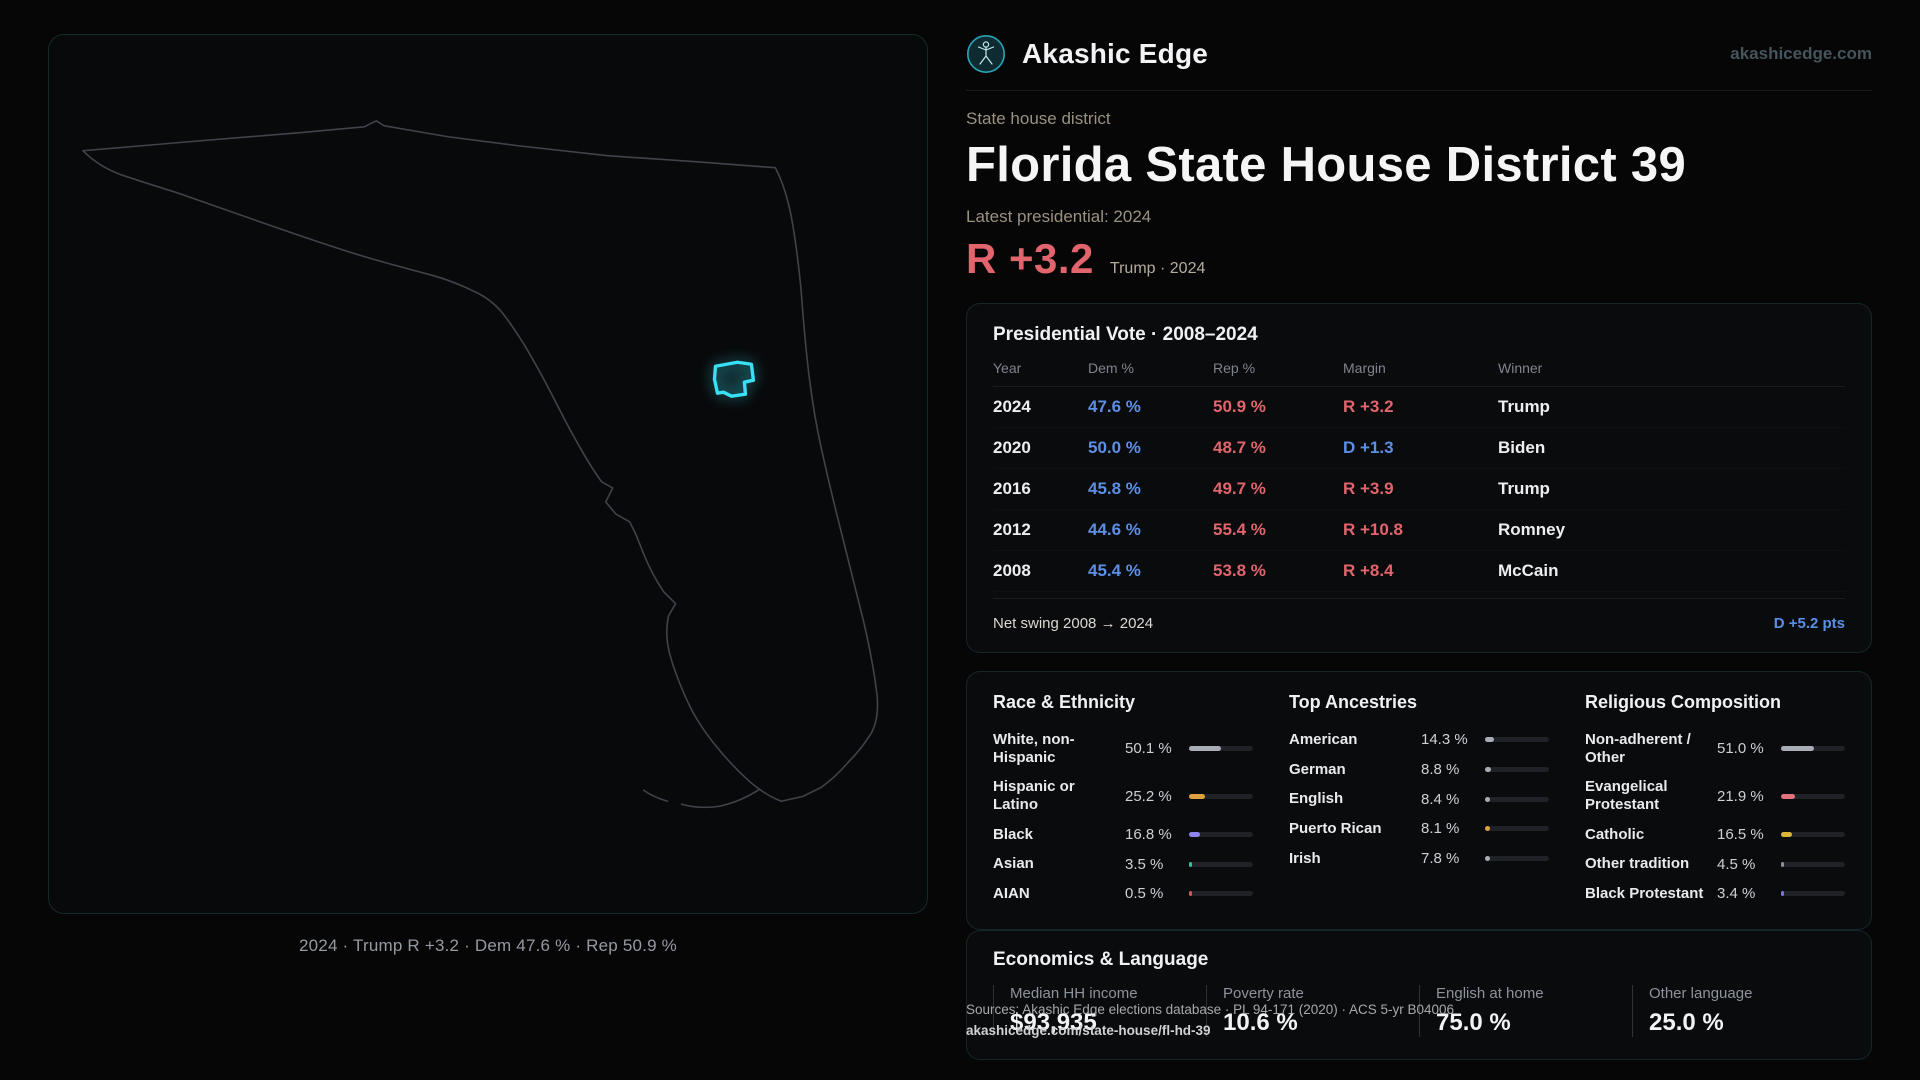  I want to click on headline-detail: Trump · 2024, so click(1157, 268).